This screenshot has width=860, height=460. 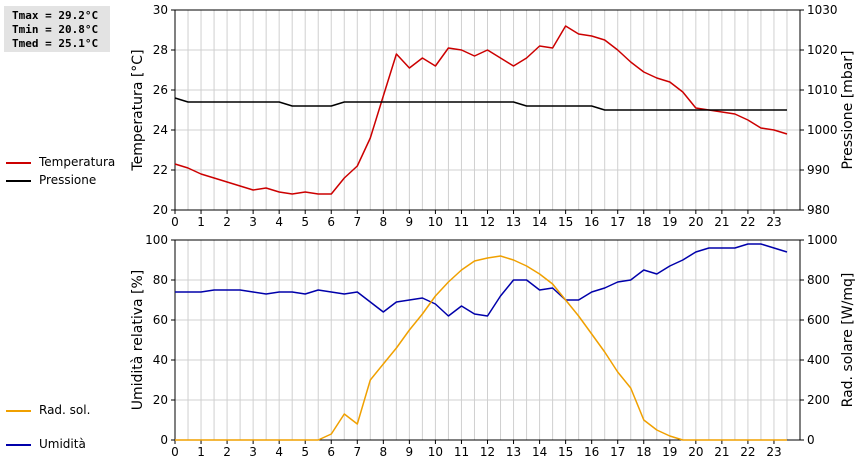 I want to click on stat-tmax: Tmax = 29.2°C, so click(x=55, y=15).